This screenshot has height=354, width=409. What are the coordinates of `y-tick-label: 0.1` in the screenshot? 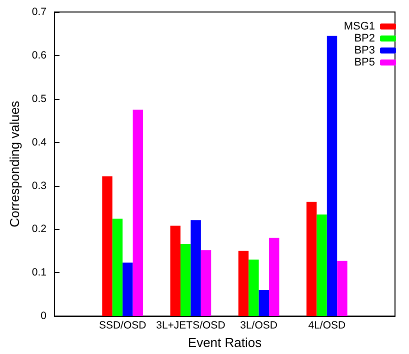 It's located at (39, 272).